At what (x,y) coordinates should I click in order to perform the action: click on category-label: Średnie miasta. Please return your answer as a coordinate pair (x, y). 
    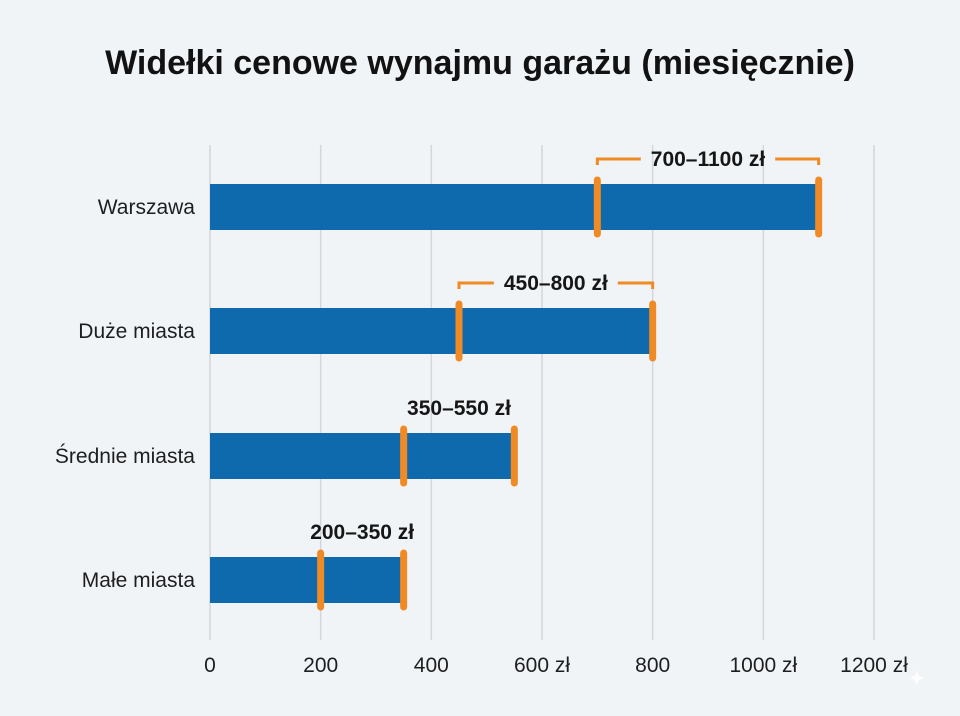
    Looking at the image, I should click on (125, 456).